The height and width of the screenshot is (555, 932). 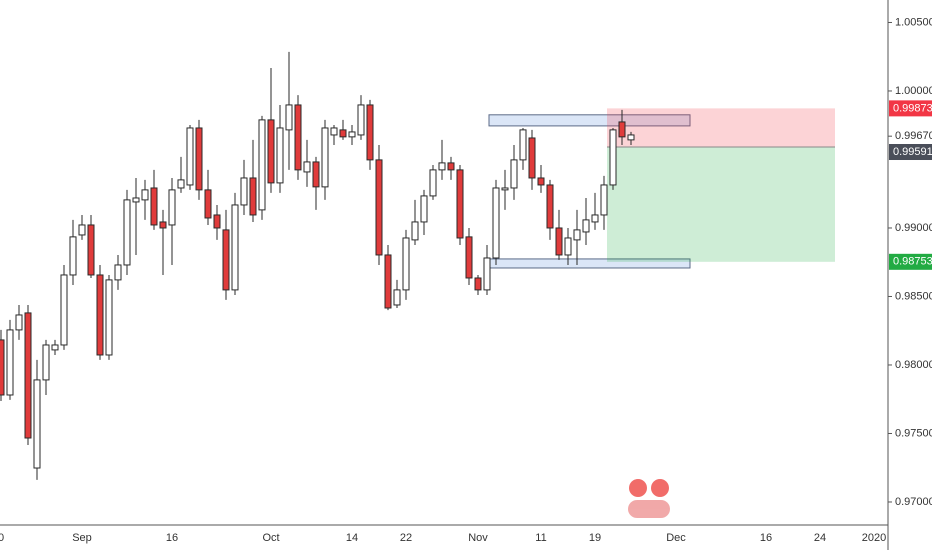 What do you see at coordinates (913, 433) in the screenshot?
I see `y-tick-label: 0.97500` at bounding box center [913, 433].